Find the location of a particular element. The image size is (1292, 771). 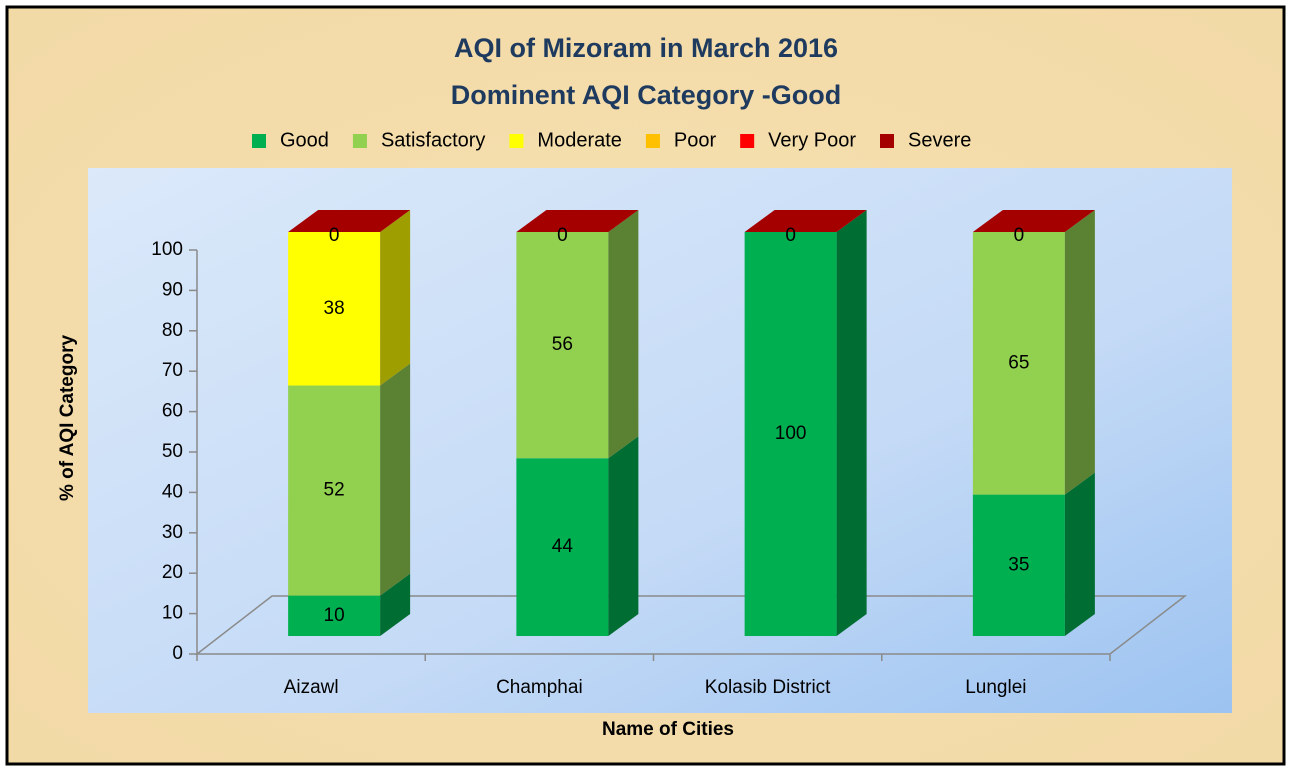

x-axis-label: Name of Cities is located at coordinates (668, 729).